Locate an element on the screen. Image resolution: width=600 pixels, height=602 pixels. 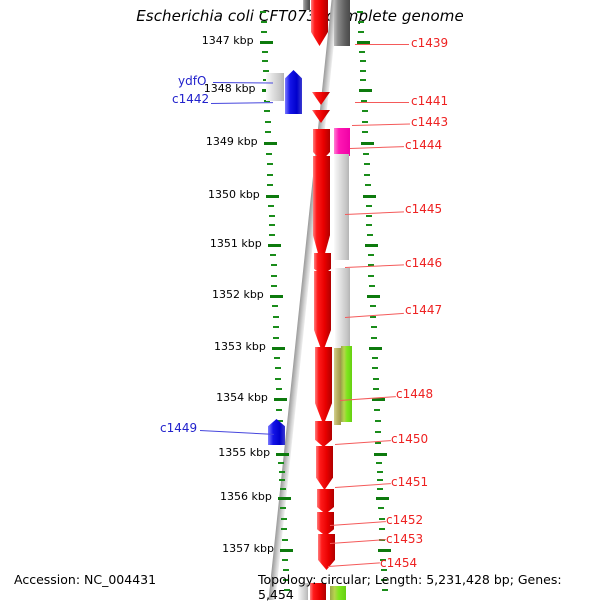
feature-ydfO-gray is located at coordinates (275, 87).